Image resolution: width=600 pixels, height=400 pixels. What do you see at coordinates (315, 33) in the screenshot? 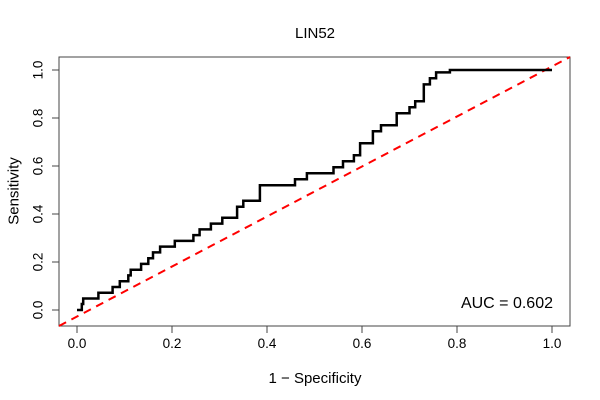
I see `plot-title: LIN52` at bounding box center [315, 33].